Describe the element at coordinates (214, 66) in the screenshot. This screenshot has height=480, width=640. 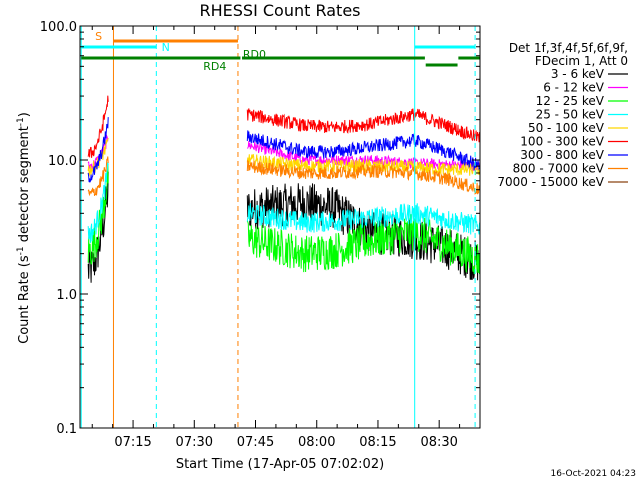
I see `flag-label-rd4: RD4` at that location.